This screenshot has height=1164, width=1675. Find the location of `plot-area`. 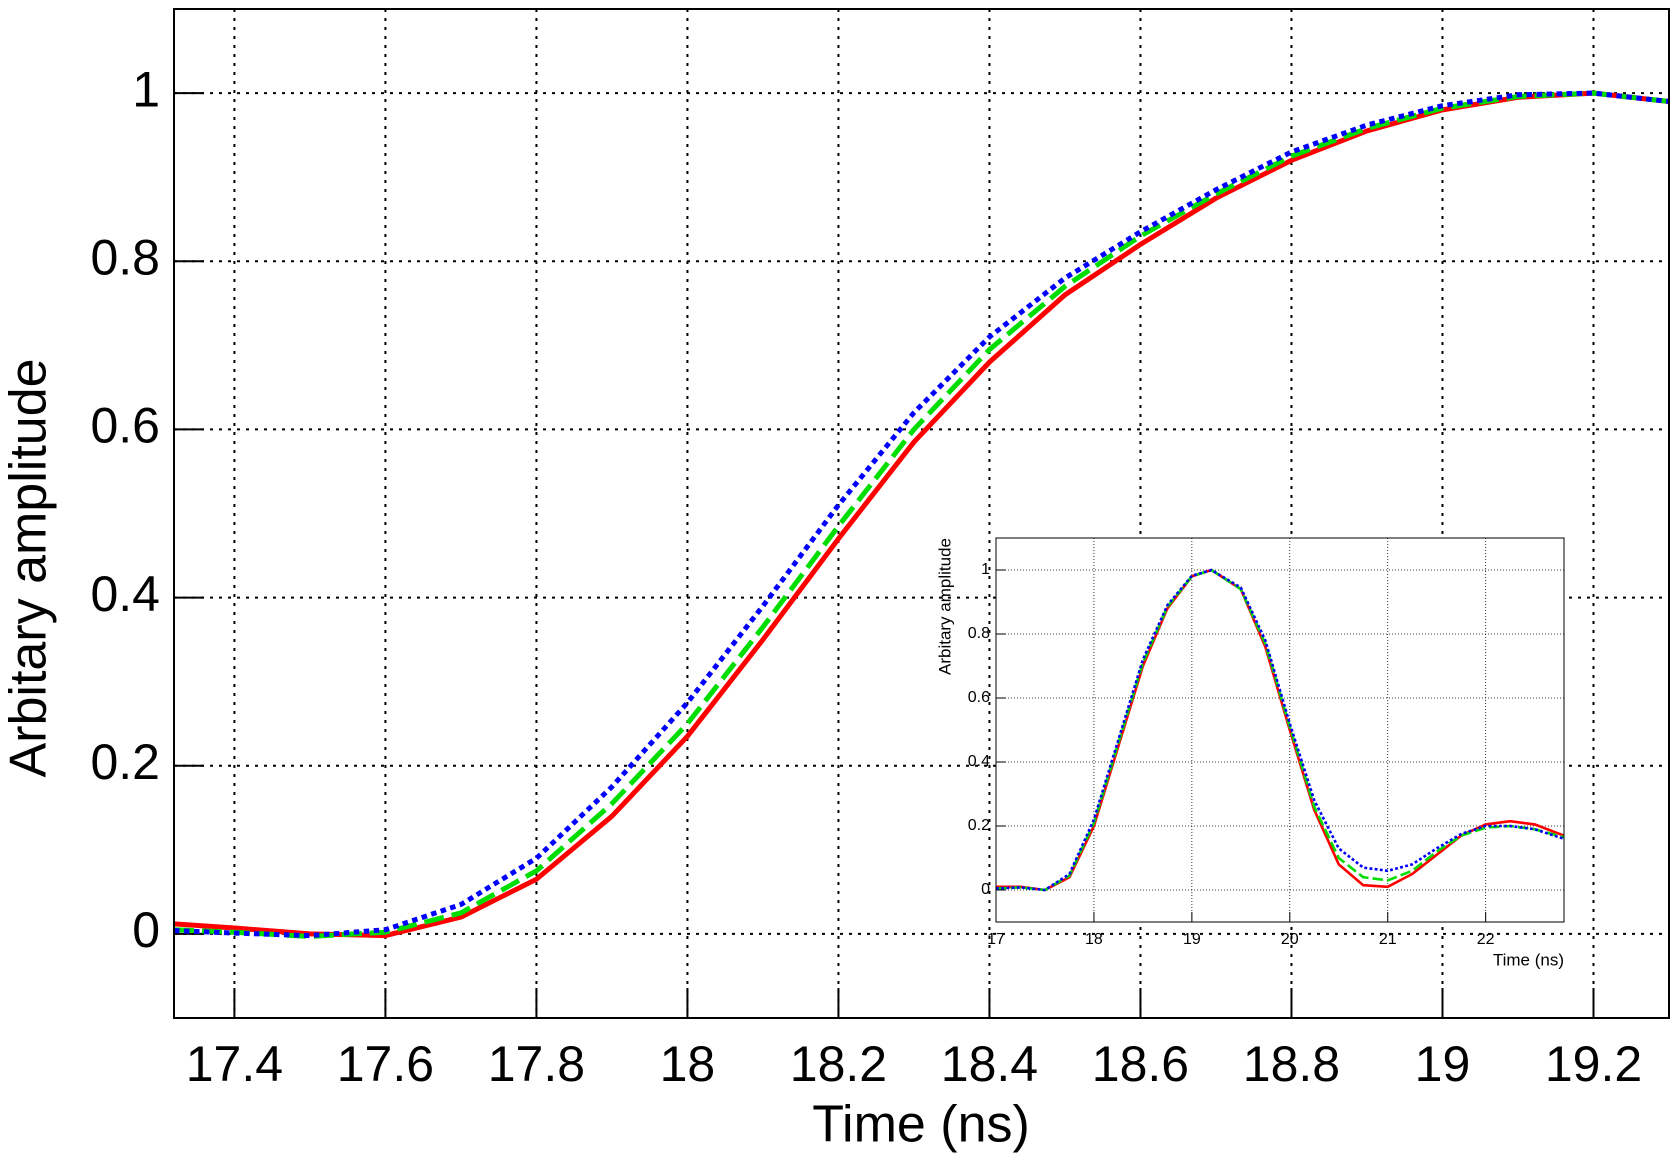

plot-area is located at coordinates (1280, 730).